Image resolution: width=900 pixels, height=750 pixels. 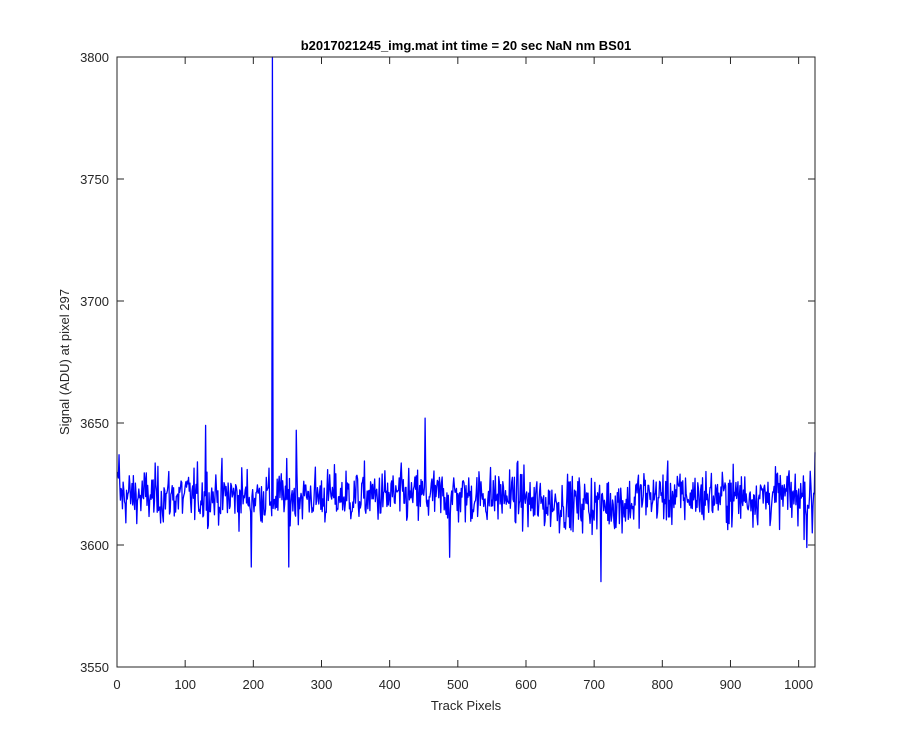 What do you see at coordinates (94, 423) in the screenshot?
I see `y-tick-label: 3650` at bounding box center [94, 423].